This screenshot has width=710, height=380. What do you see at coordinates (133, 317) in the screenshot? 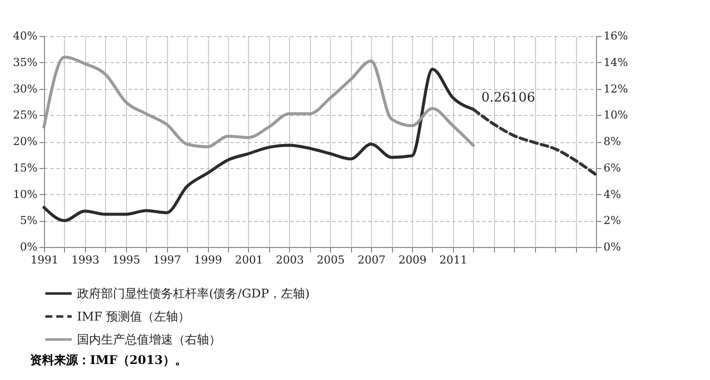
I see `legend-label: IMF 预测值（左轴）` at bounding box center [133, 317].